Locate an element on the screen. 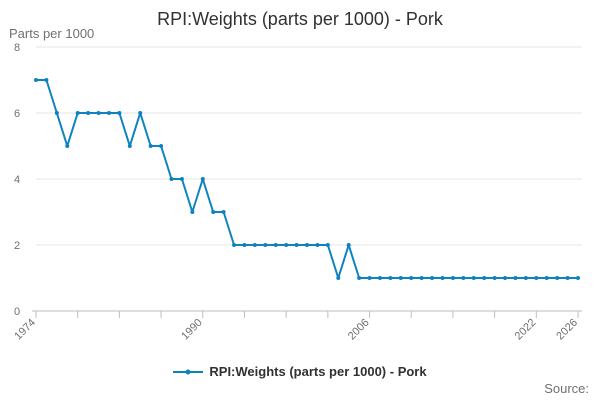 The height and width of the screenshot is (400, 600). x-tick-label: 1990 is located at coordinates (192, 330).